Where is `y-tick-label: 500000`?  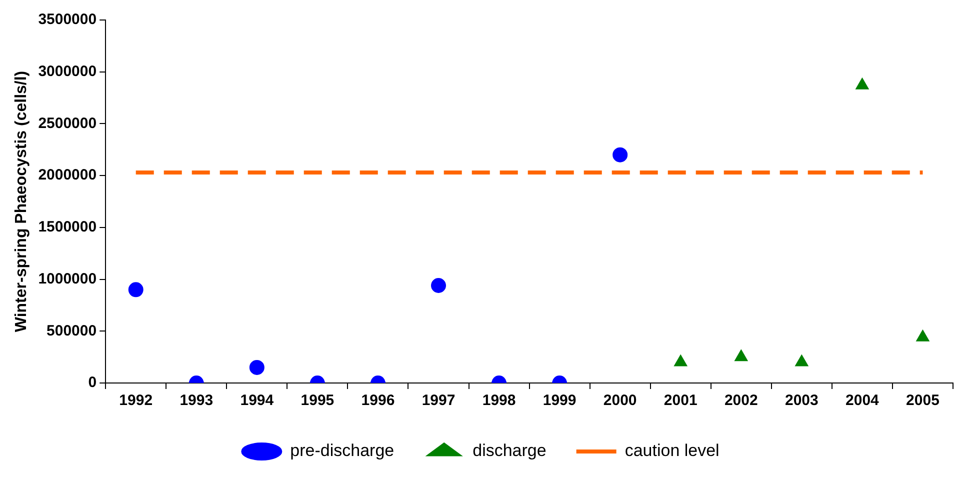
y-tick-label: 500000 is located at coordinates (71, 331).